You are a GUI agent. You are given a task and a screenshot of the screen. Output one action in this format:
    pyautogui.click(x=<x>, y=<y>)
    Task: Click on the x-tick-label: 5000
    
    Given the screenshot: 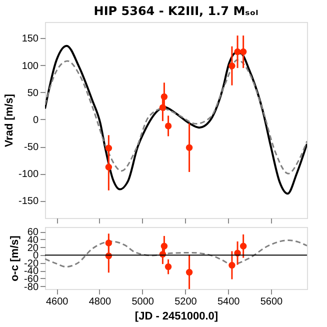 What is the action you would take?
    pyautogui.click(x=143, y=302)
    